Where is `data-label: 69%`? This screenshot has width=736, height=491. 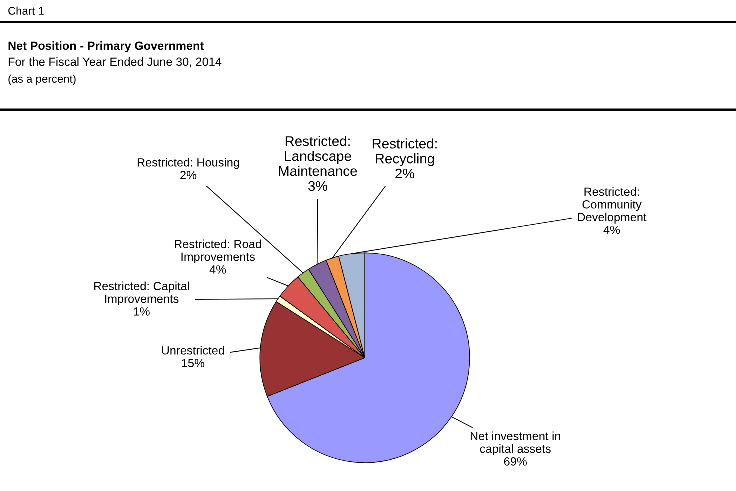 data-label: 69% is located at coordinates (515, 462).